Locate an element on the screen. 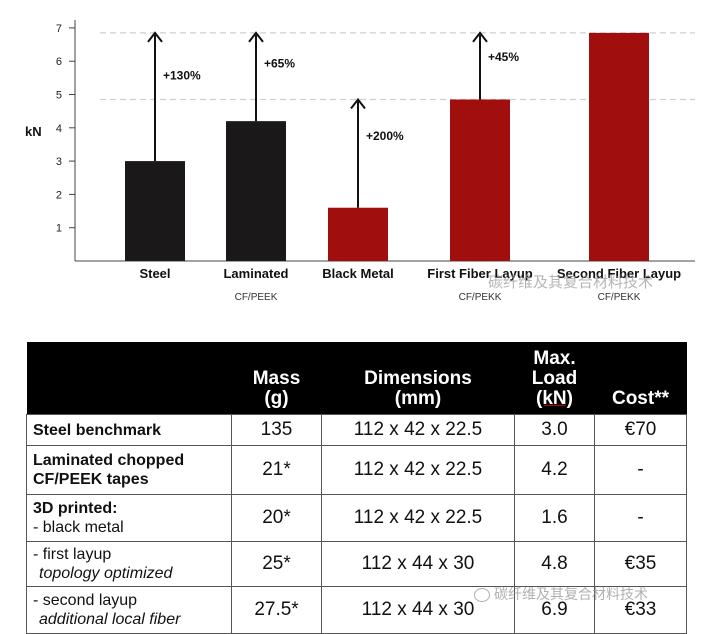 This screenshot has width=712, height=634. y-axis-label: kN is located at coordinates (33, 131).